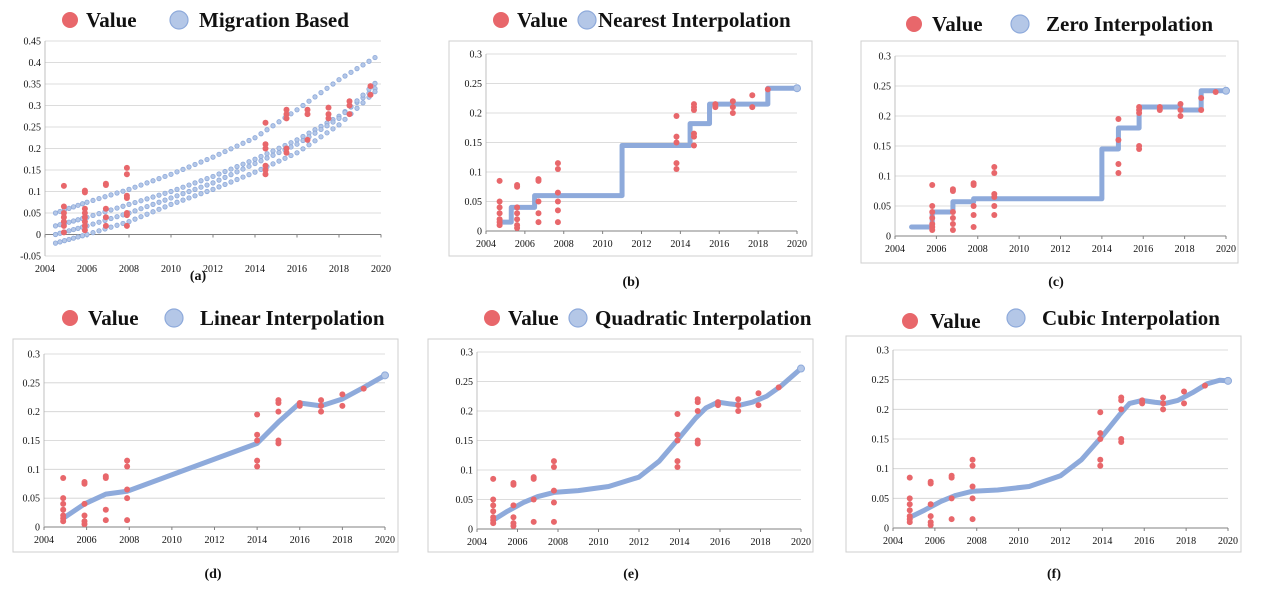  I want to click on legend-value-marker, so click(501, 20).